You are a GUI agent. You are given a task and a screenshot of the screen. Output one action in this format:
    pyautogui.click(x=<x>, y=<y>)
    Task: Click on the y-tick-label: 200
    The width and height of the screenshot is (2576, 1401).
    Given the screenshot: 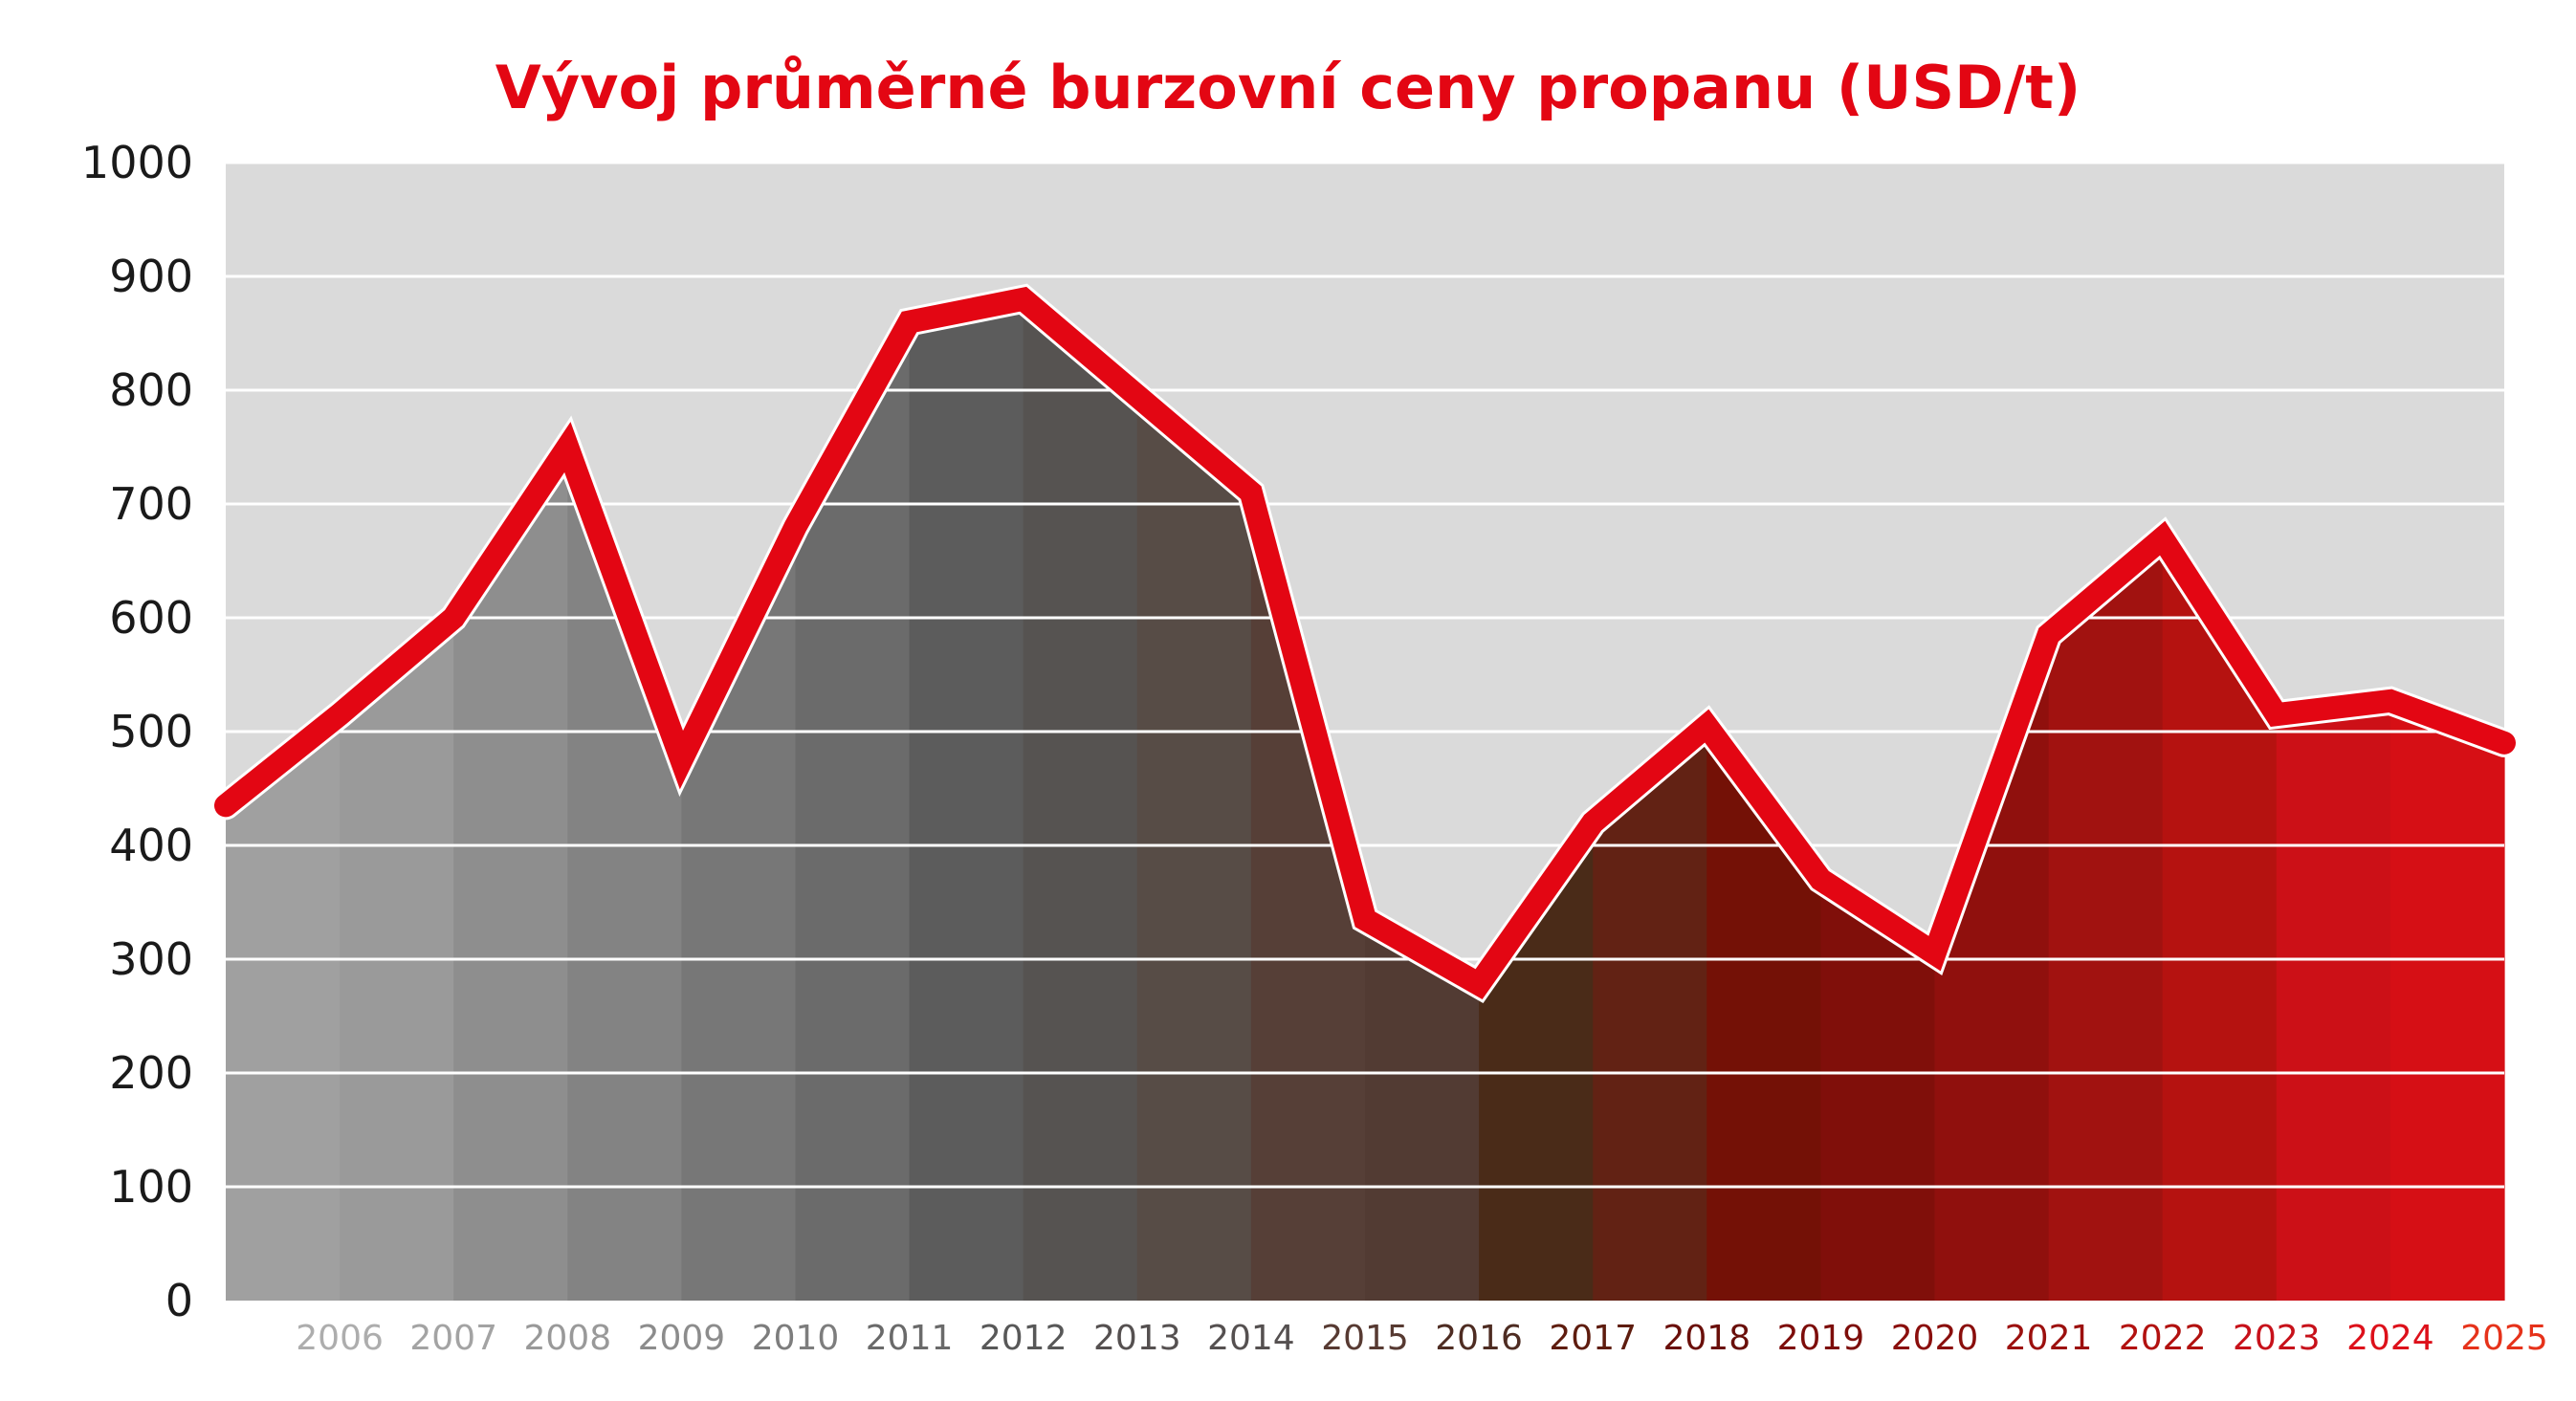 What is the action you would take?
    pyautogui.click(x=151, y=1073)
    